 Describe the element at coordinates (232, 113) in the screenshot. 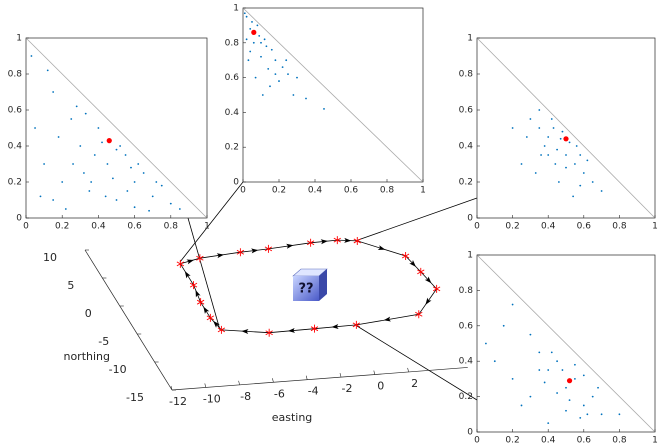

I see `y-tick-label: 0.4` at that location.